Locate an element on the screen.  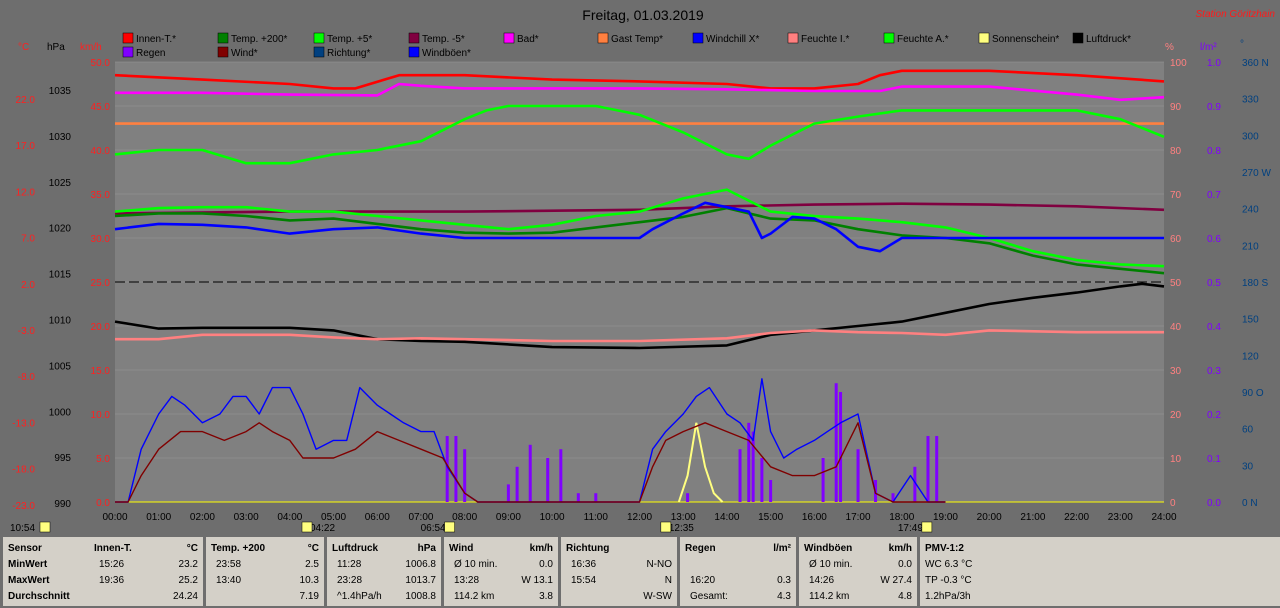
marker-time: 17:49 is located at coordinates (910, 528).